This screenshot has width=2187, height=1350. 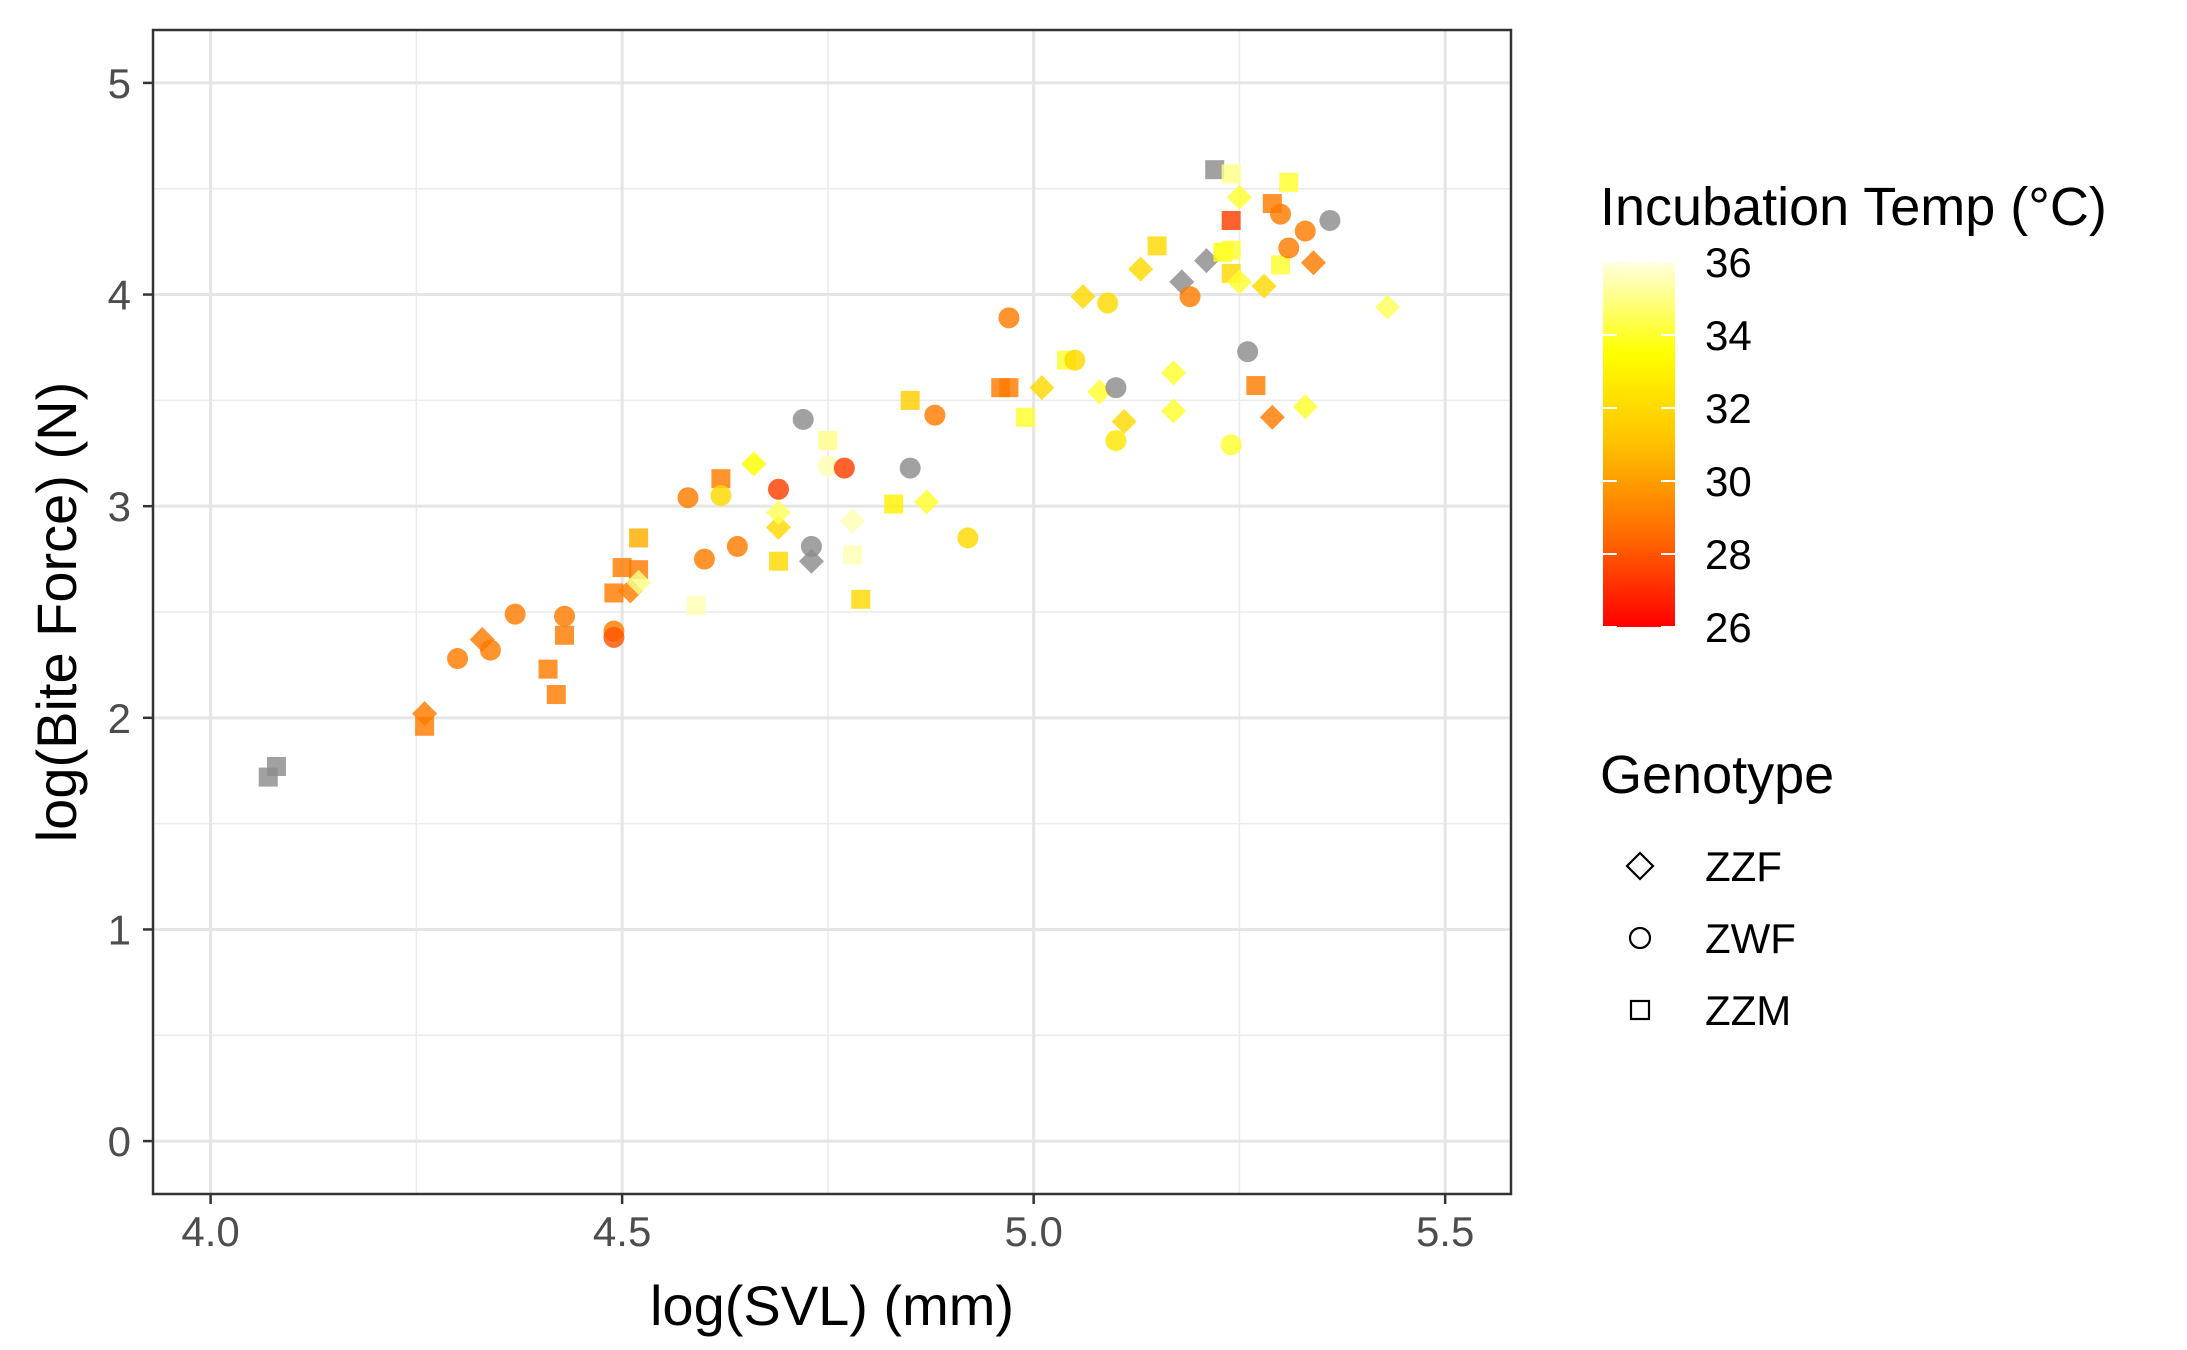 What do you see at coordinates (1640, 866) in the screenshot?
I see `diamond-legend-icon` at bounding box center [1640, 866].